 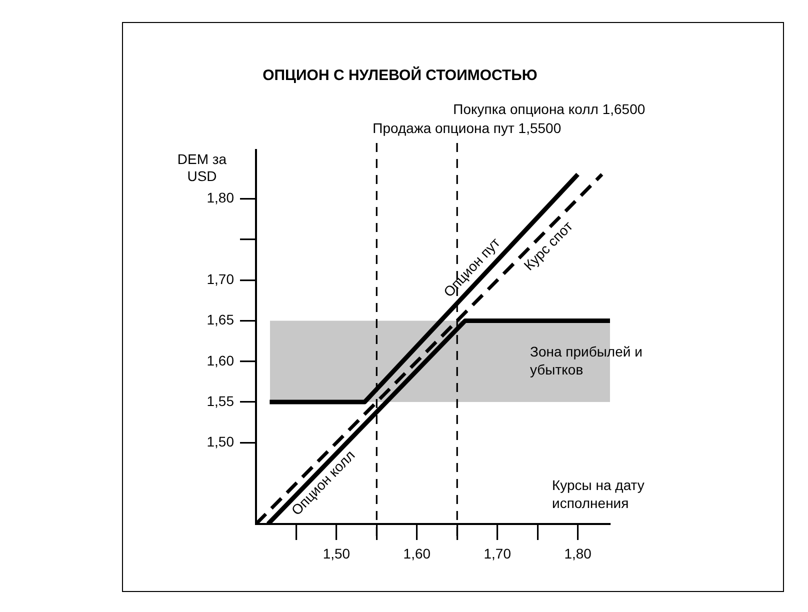 I want to click on x-axis-title: Курсы на дату исполнения, so click(x=598, y=493).